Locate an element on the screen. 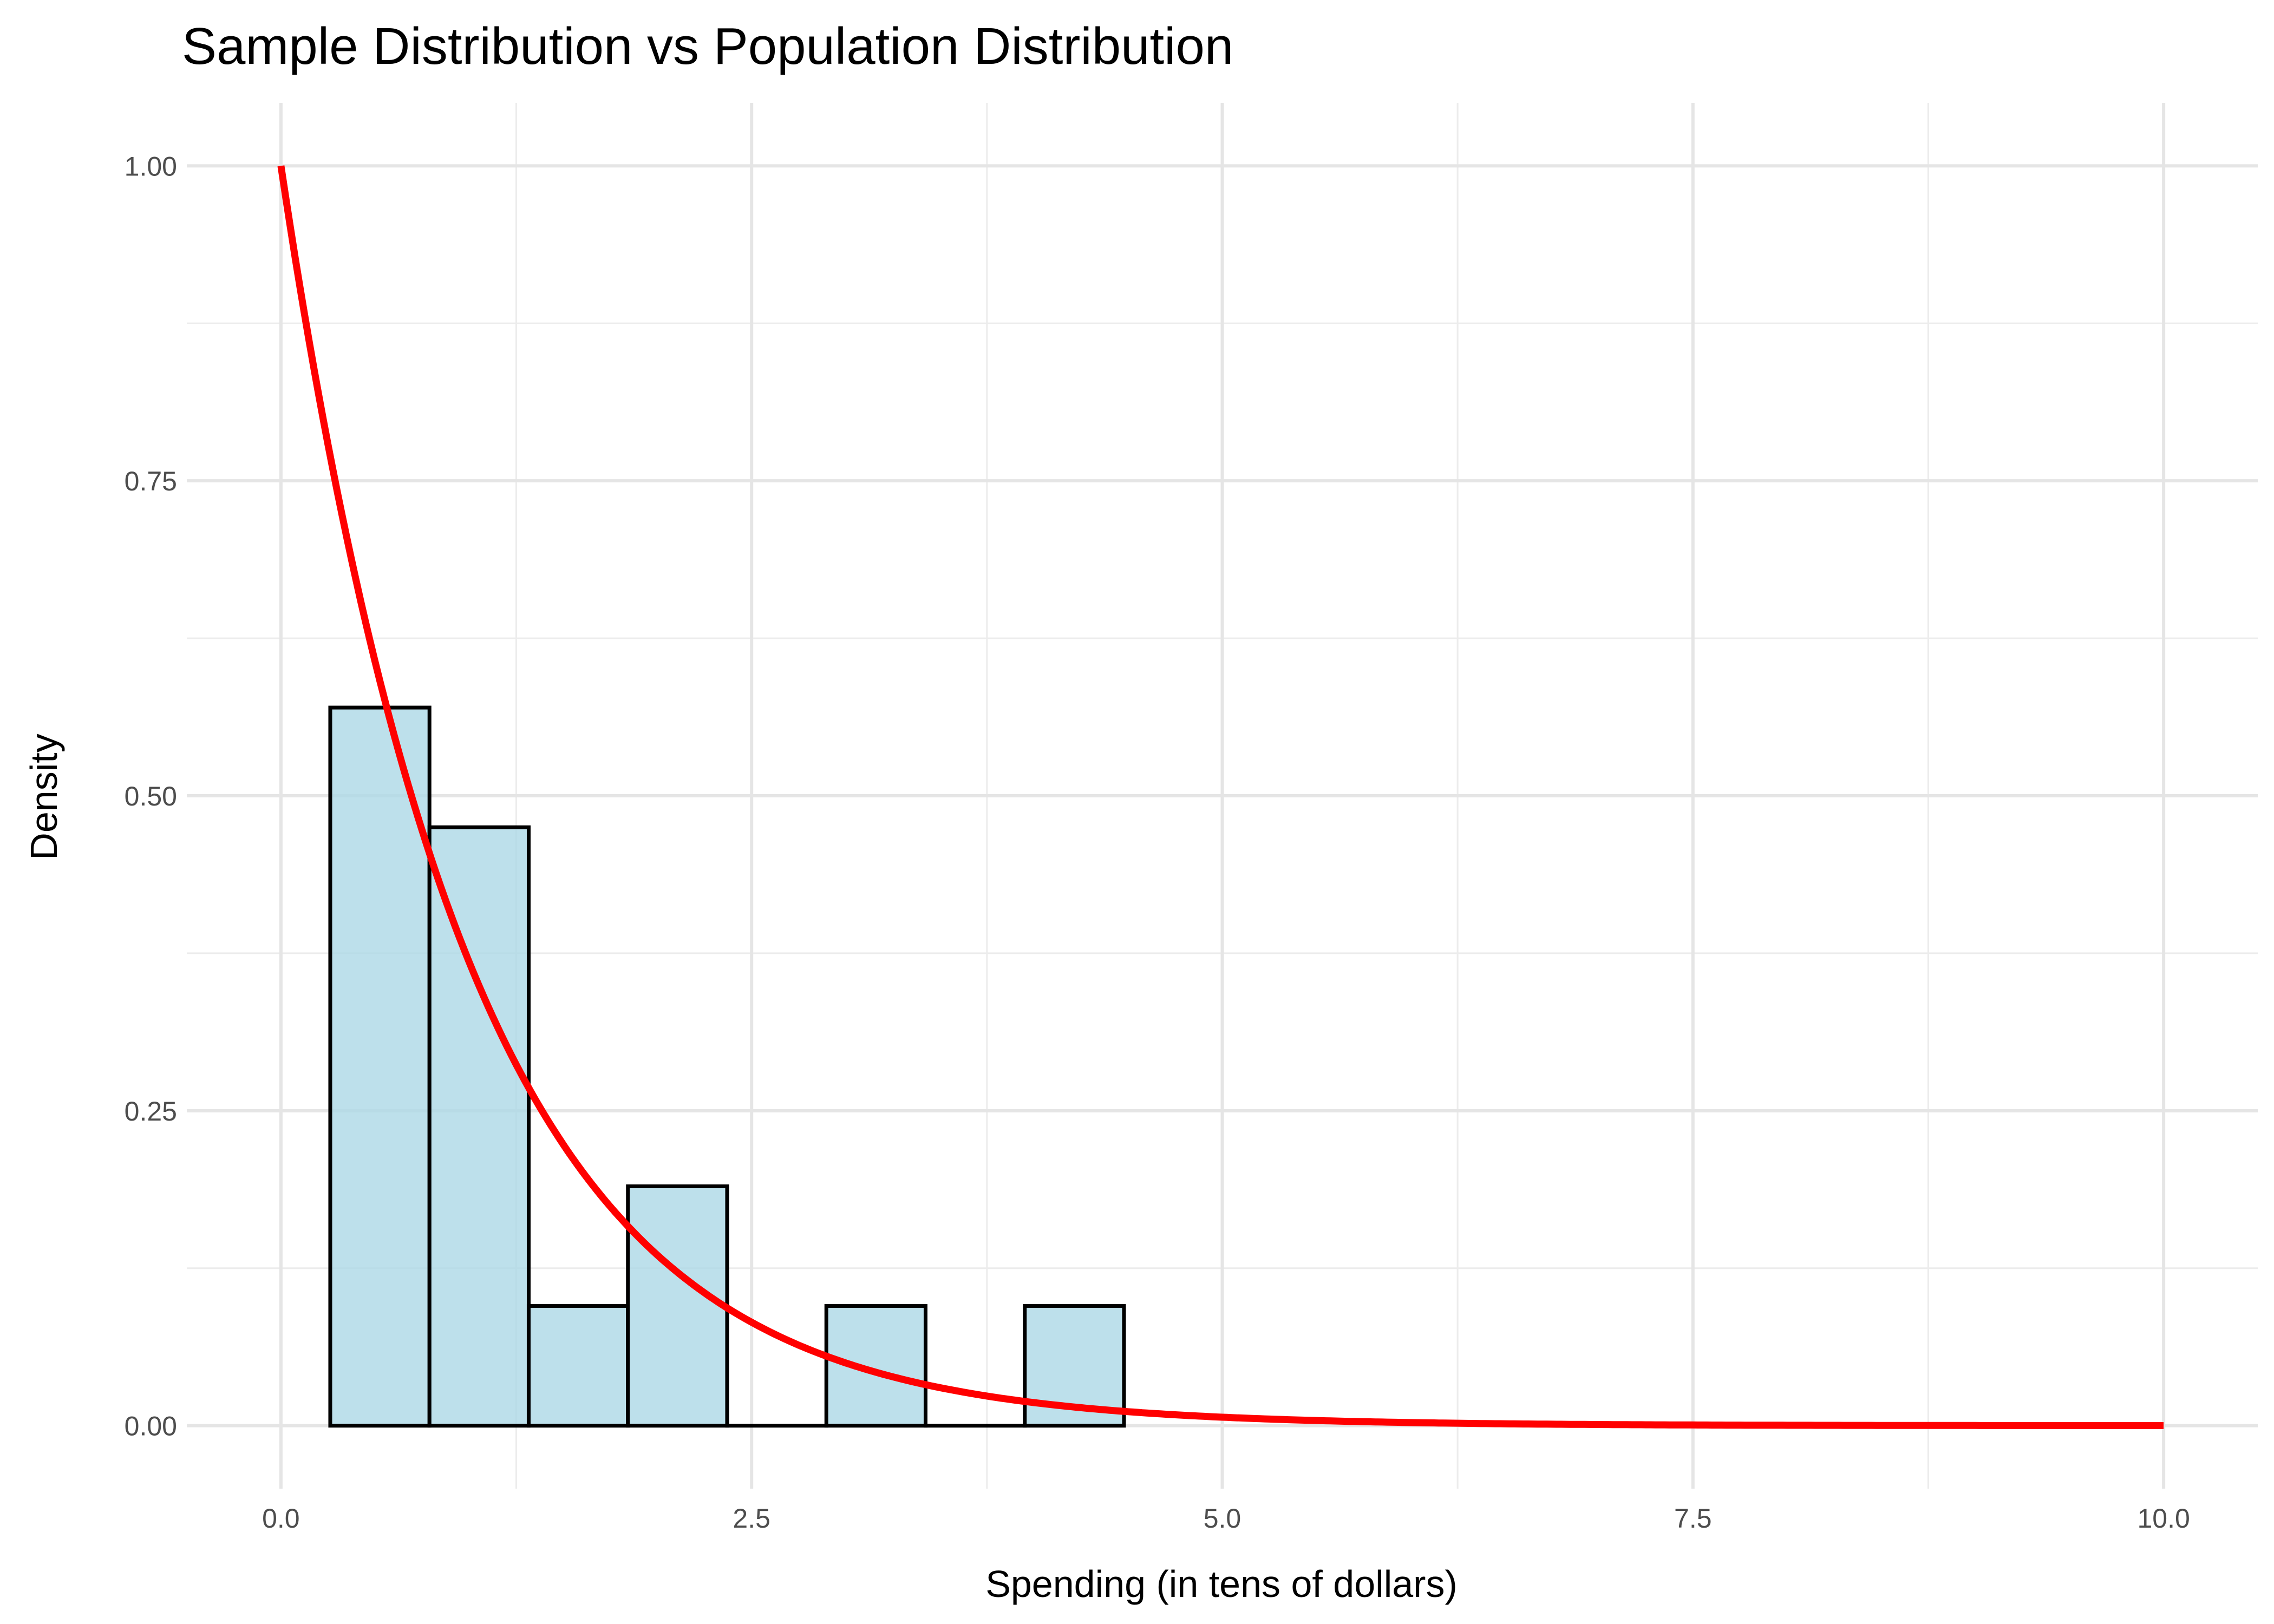  x-tick-label: 10.0 is located at coordinates (2164, 1519).